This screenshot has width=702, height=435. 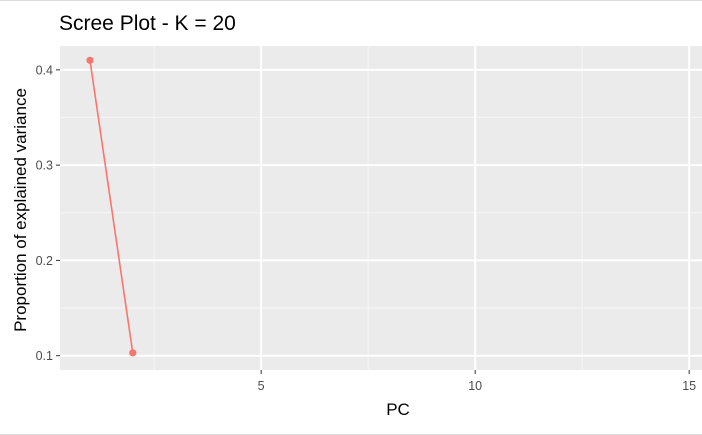 I want to click on series-layer, so click(x=111, y=206).